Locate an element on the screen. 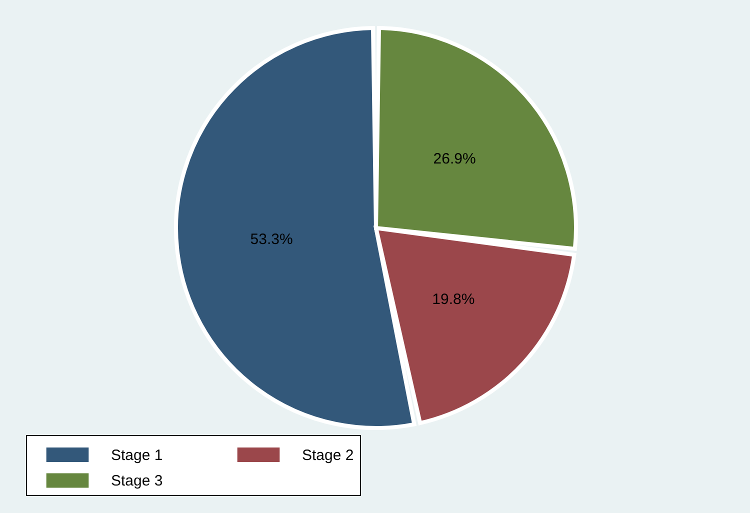 The width and height of the screenshot is (750, 513). legend-label: Stage 2 is located at coordinates (328, 455).